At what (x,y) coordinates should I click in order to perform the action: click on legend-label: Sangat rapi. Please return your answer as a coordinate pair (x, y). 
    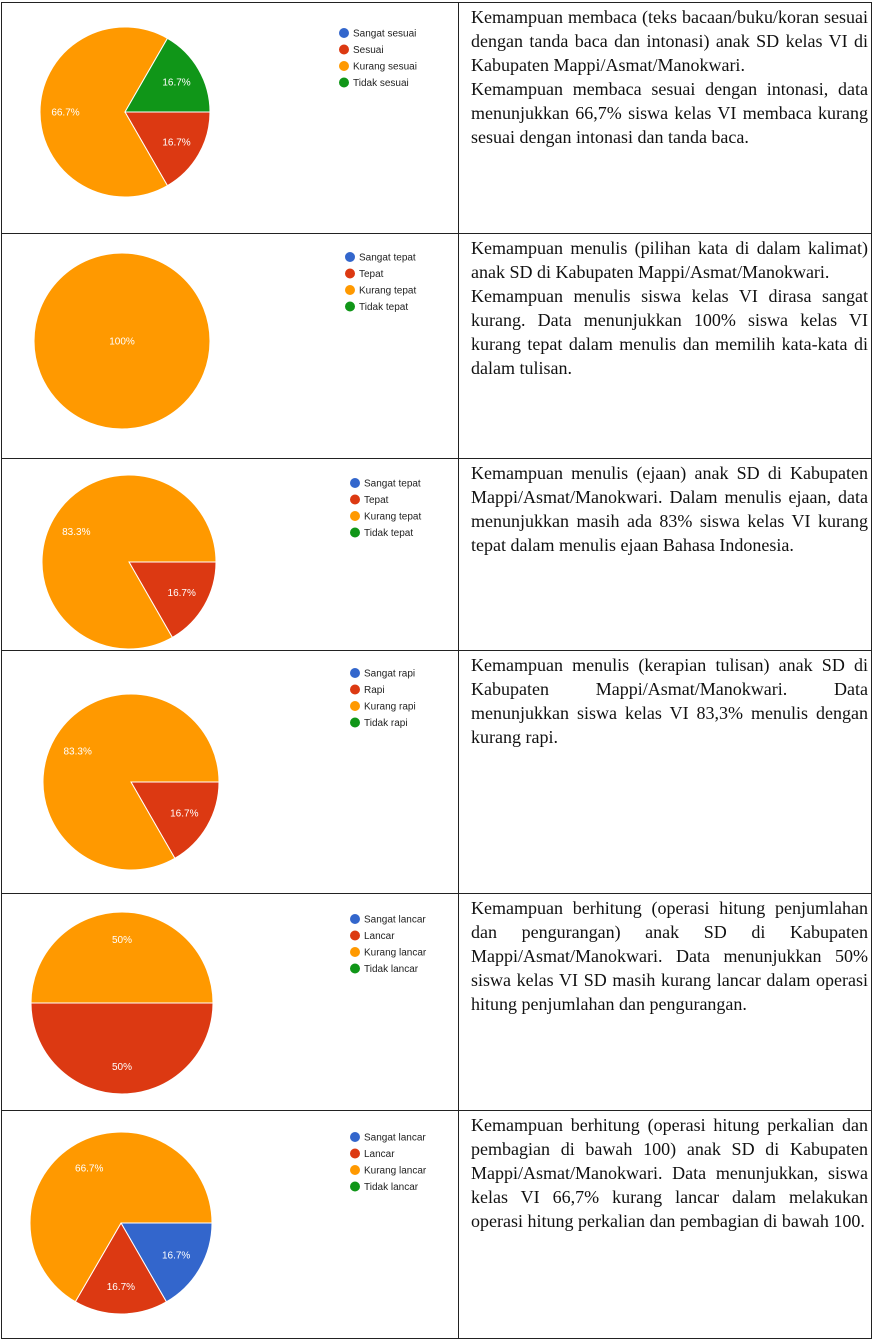
    Looking at the image, I should click on (389, 674).